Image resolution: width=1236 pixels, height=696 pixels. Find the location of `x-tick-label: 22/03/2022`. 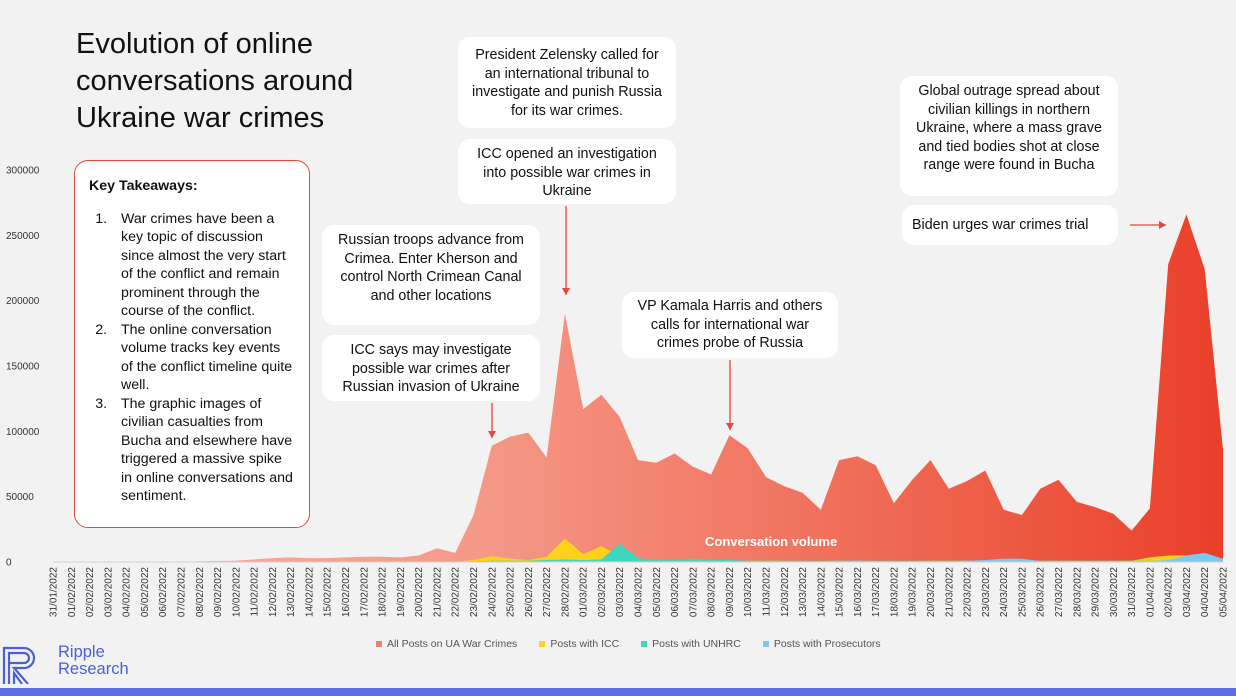

x-tick-label: 22/03/2022 is located at coordinates (968, 592).